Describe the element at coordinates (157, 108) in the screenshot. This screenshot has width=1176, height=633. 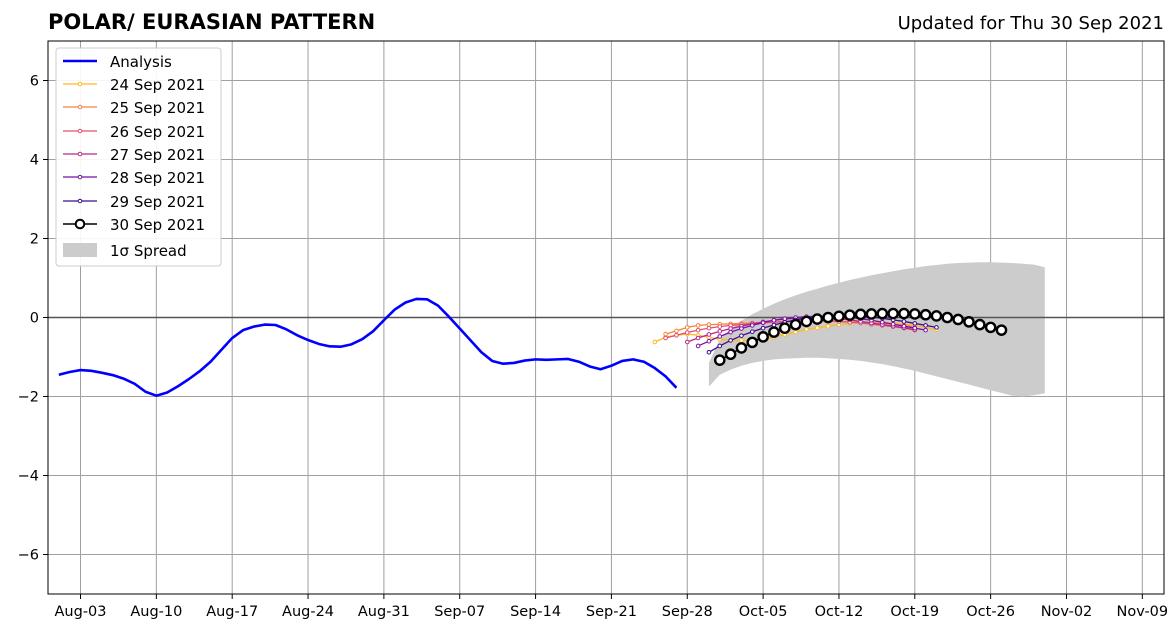
I see `legend-label-25sep: 25 Sep 2021` at that location.